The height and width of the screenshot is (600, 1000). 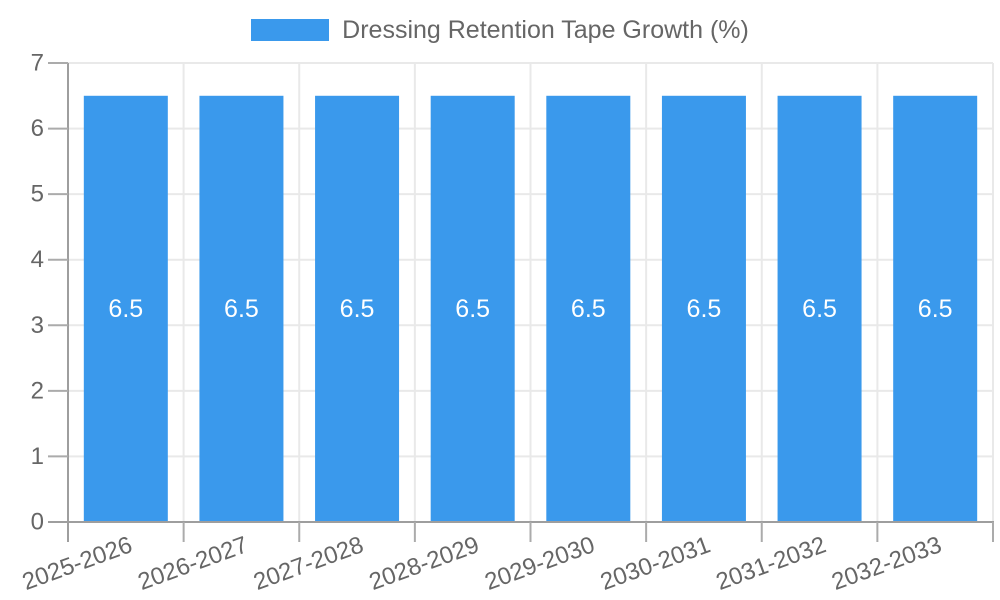 What do you see at coordinates (886, 563) in the screenshot?
I see `x-tick-label: 2032-2033` at bounding box center [886, 563].